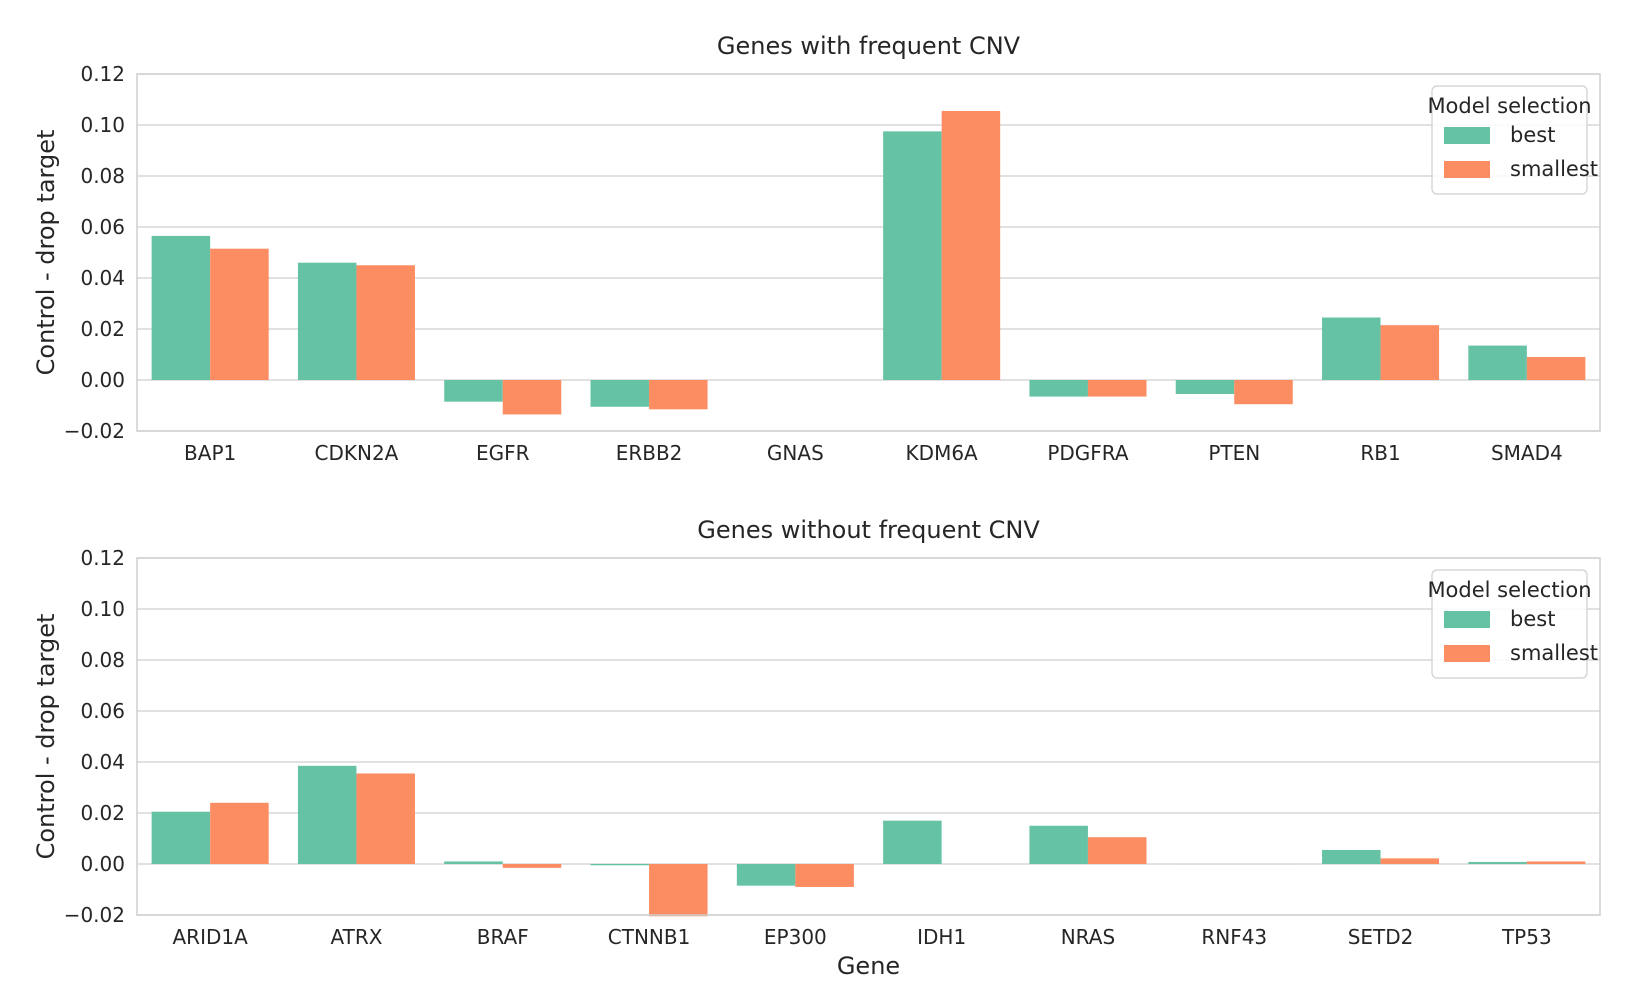 This screenshot has width=1630, height=1000. Describe the element at coordinates (1058, 388) in the screenshot. I see `bar-best-pdgfra` at that location.